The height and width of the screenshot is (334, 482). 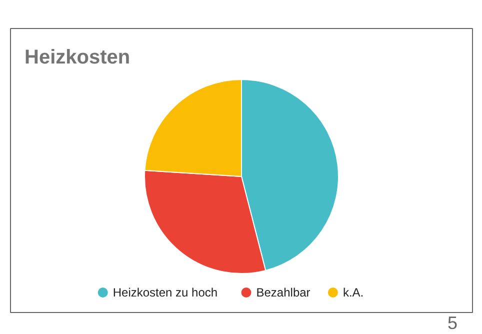 I want to click on legend-label: k.A., so click(x=353, y=293).